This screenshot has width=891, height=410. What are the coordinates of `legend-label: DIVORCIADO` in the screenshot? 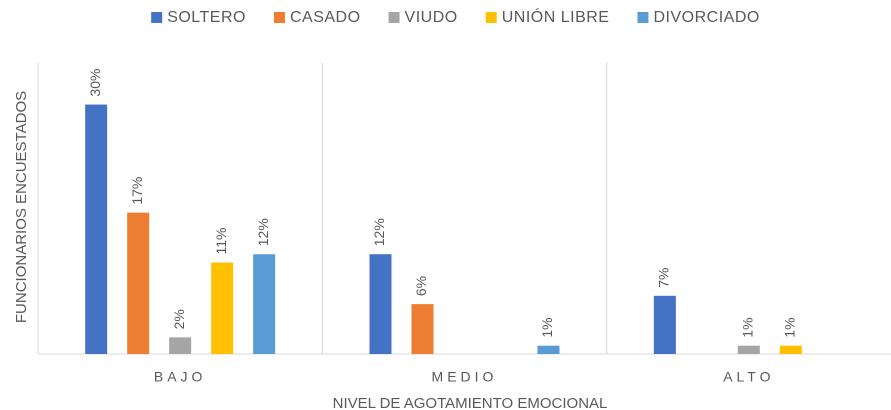 It's located at (706, 17).